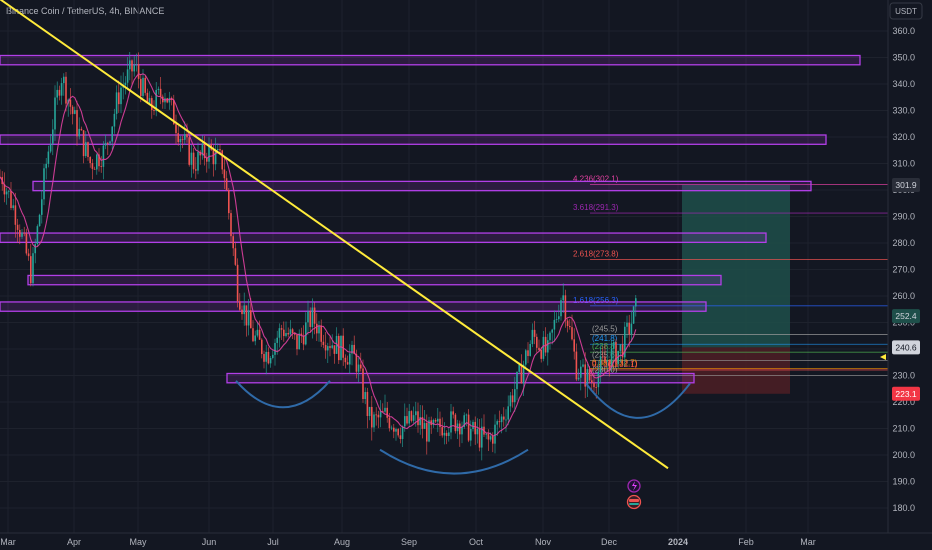 The width and height of the screenshot is (932, 550). What do you see at coordinates (409, 542) in the screenshot?
I see `time-tick: Sep` at bounding box center [409, 542].